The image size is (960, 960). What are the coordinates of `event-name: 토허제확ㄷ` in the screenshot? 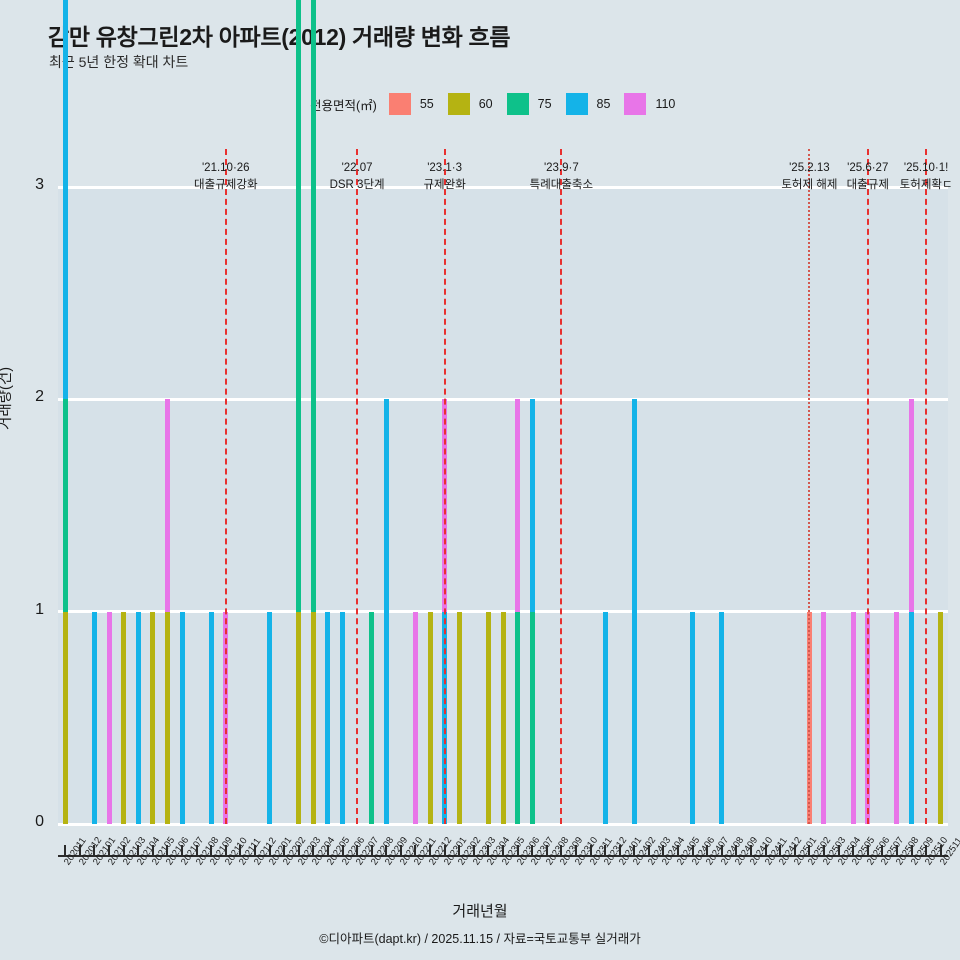 It's located at (926, 185).